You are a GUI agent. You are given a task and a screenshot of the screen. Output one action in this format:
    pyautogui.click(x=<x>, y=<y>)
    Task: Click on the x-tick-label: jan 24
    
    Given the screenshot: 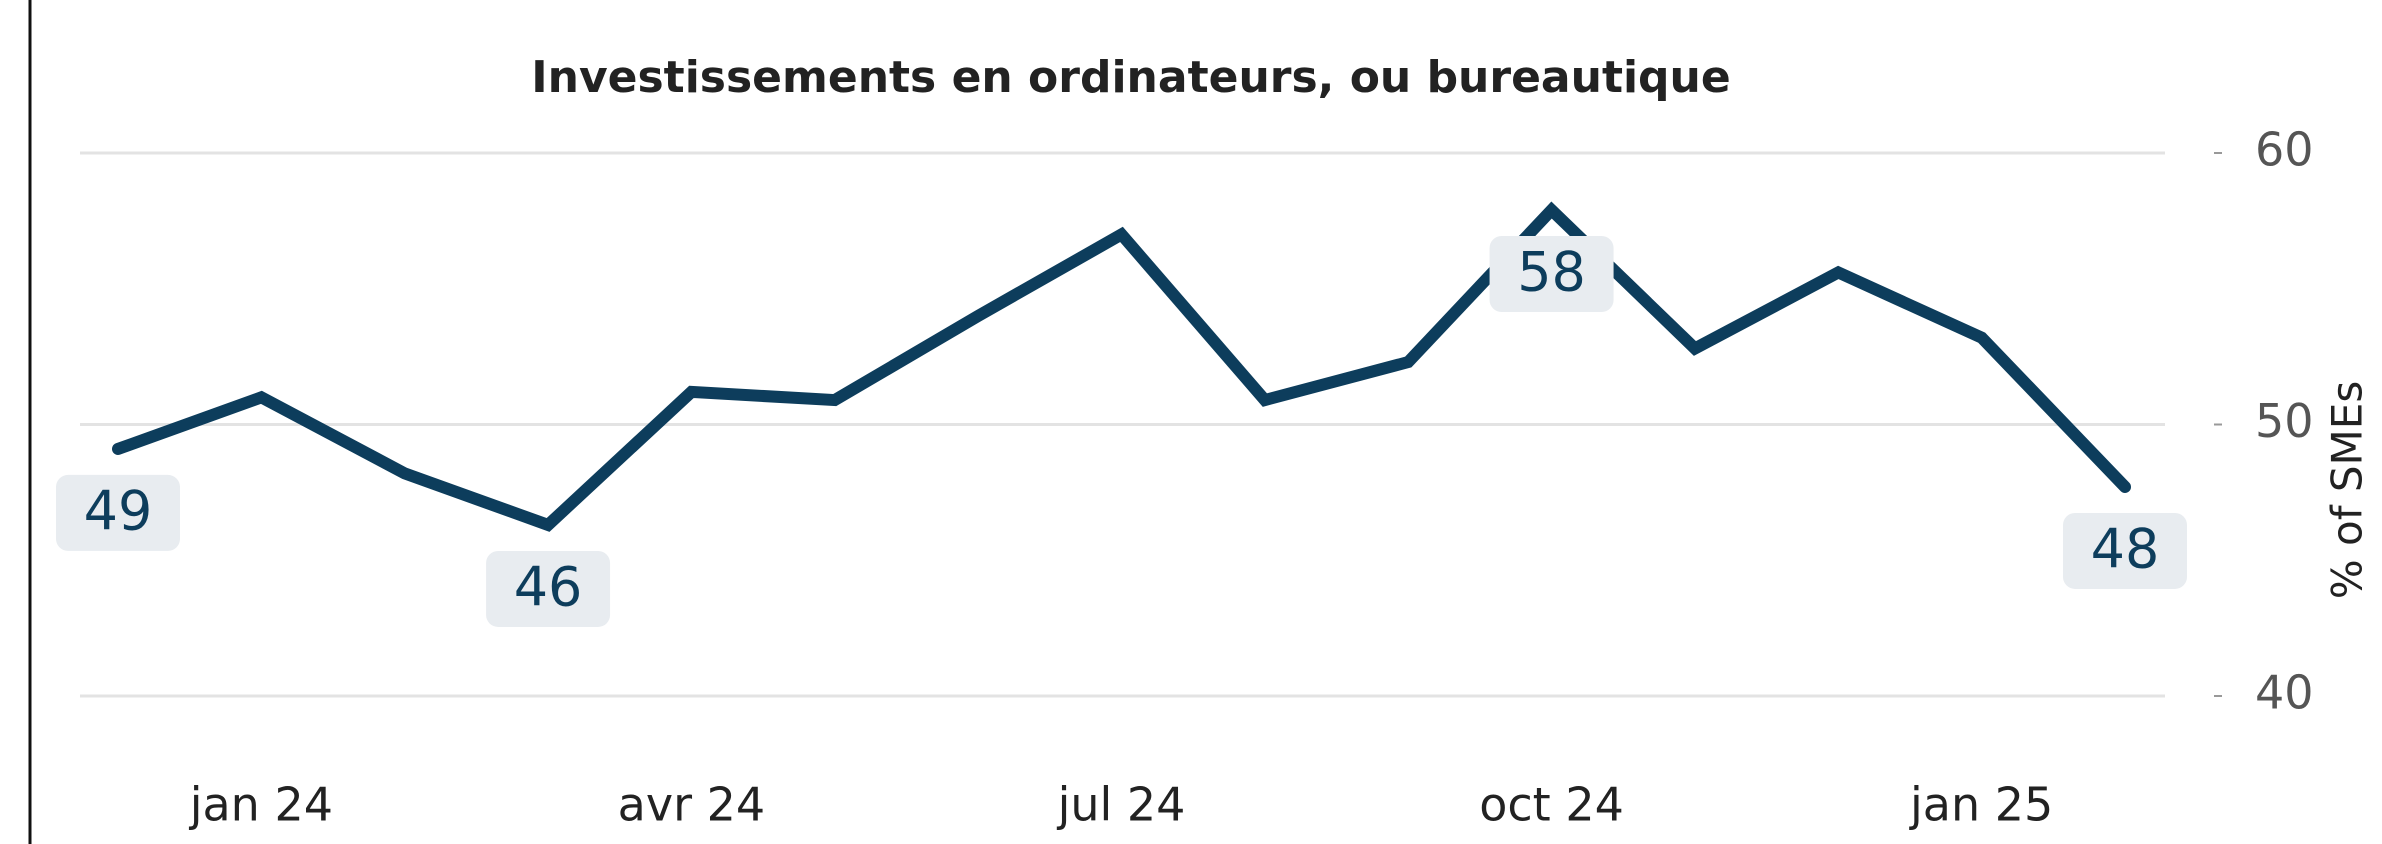 What is the action you would take?
    pyautogui.click(x=261, y=805)
    